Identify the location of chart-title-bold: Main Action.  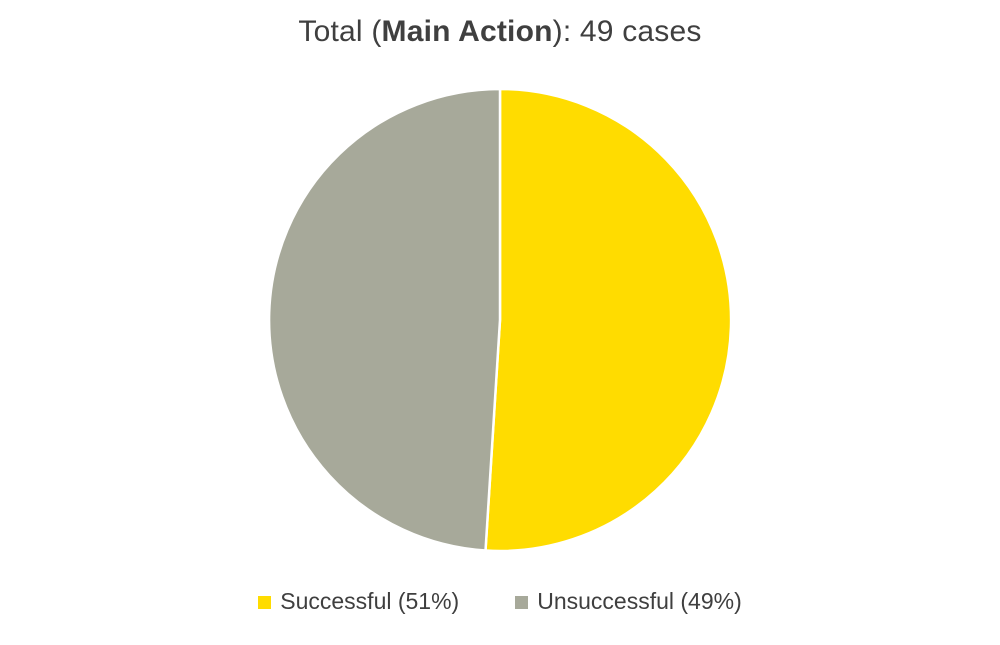
(467, 31).